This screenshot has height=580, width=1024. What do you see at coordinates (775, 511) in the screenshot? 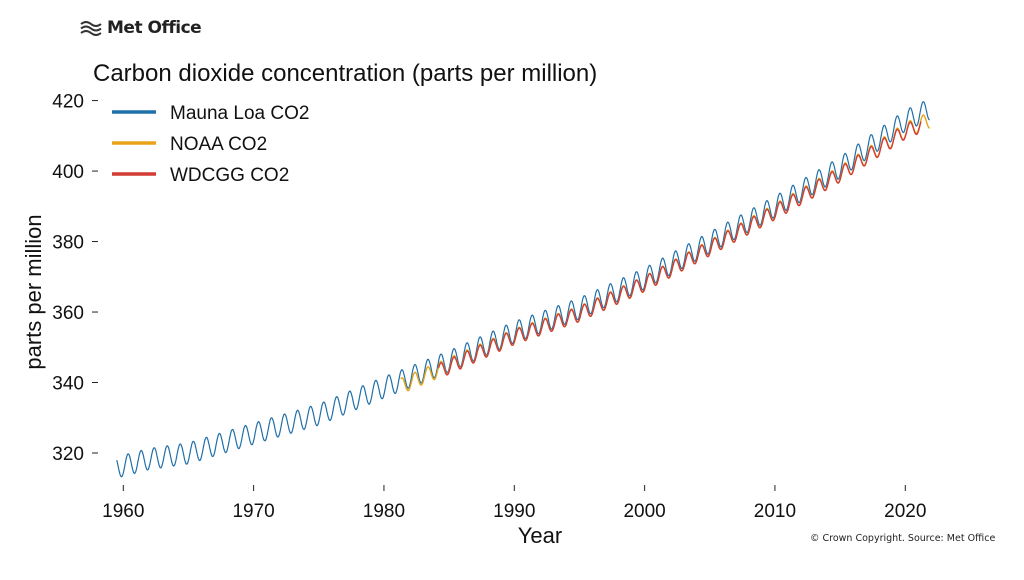
I see `x-tick-label: 2010` at bounding box center [775, 511].